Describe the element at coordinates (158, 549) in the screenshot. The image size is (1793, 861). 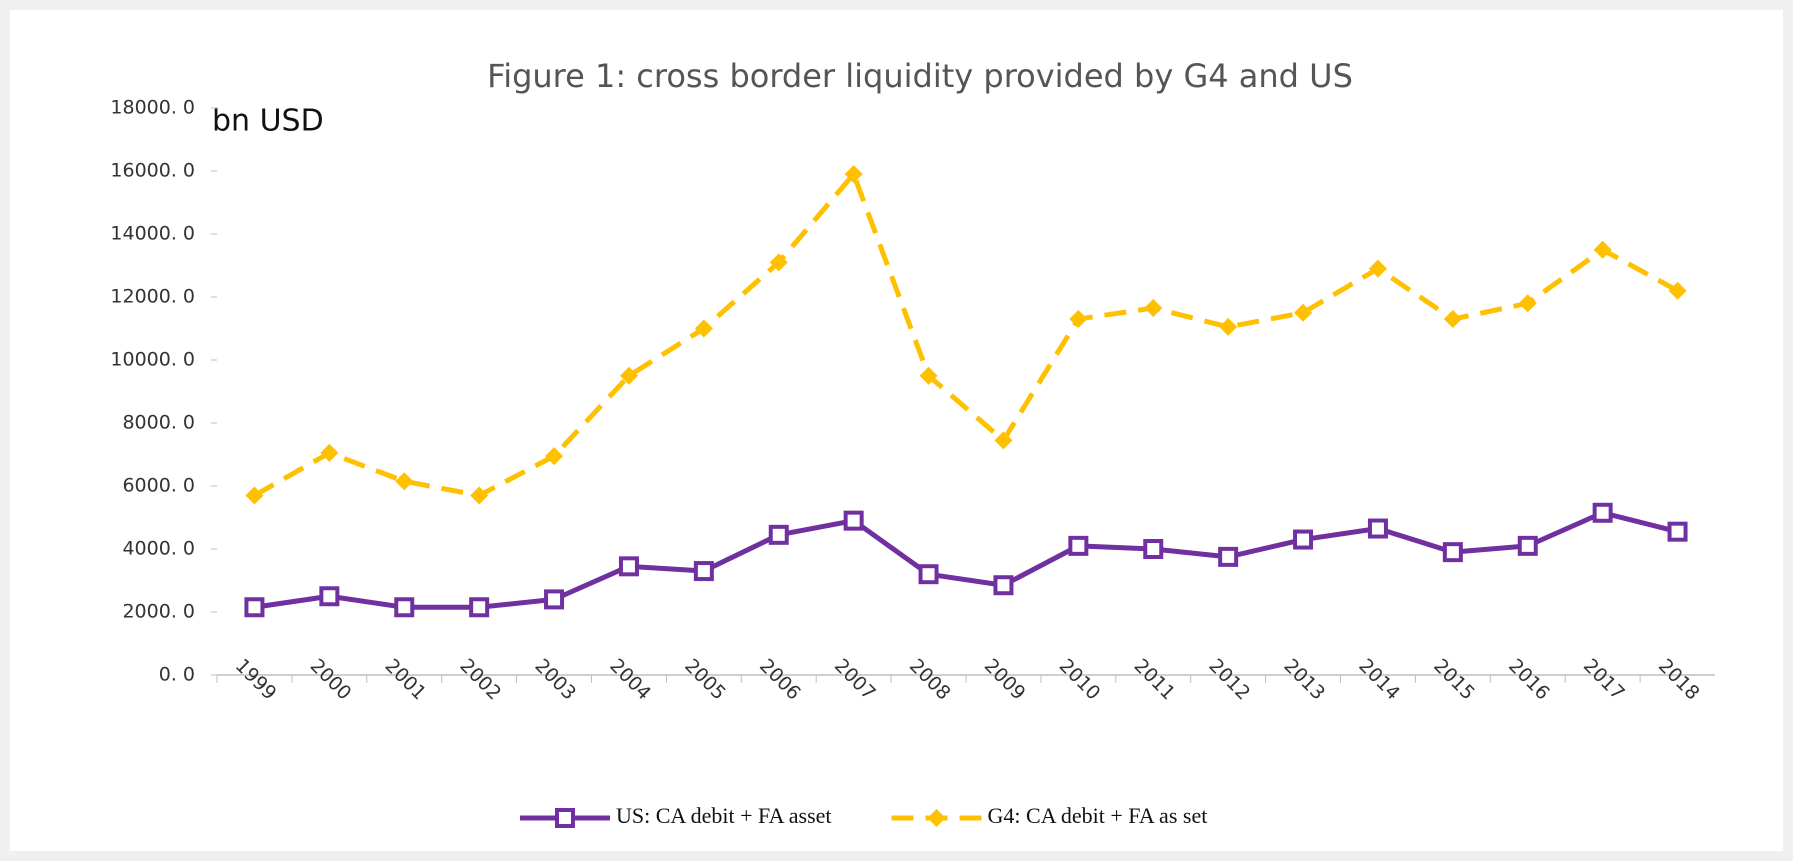
I see `y-tick-label: 4000. 0` at that location.